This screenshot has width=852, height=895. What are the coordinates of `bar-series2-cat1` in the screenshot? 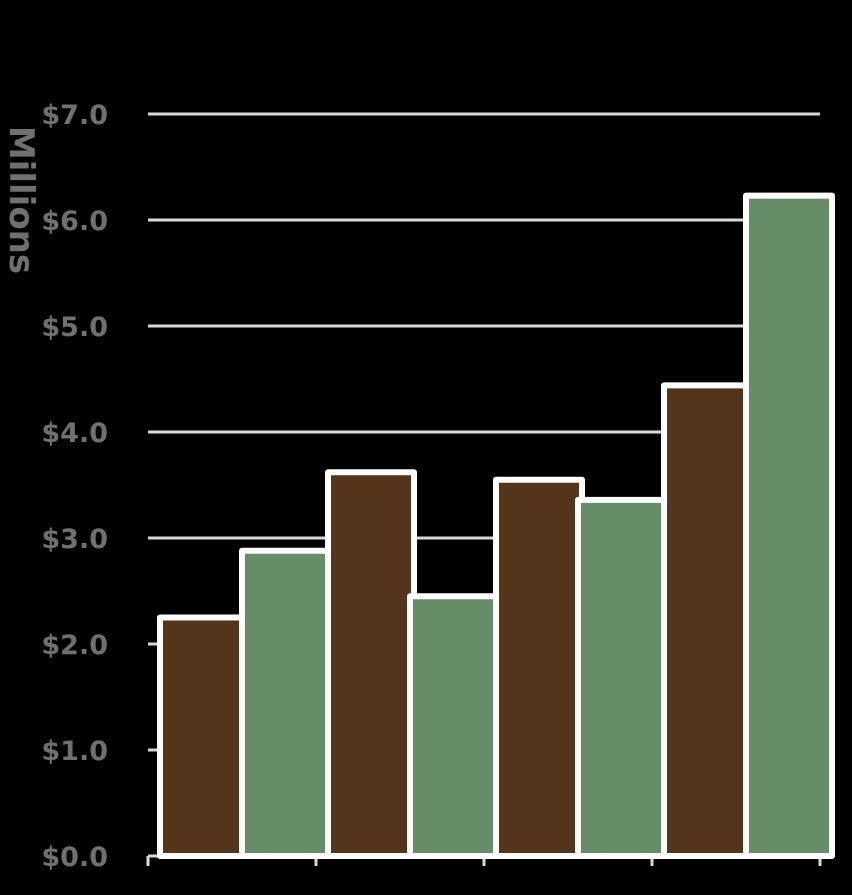 It's located at (285, 703).